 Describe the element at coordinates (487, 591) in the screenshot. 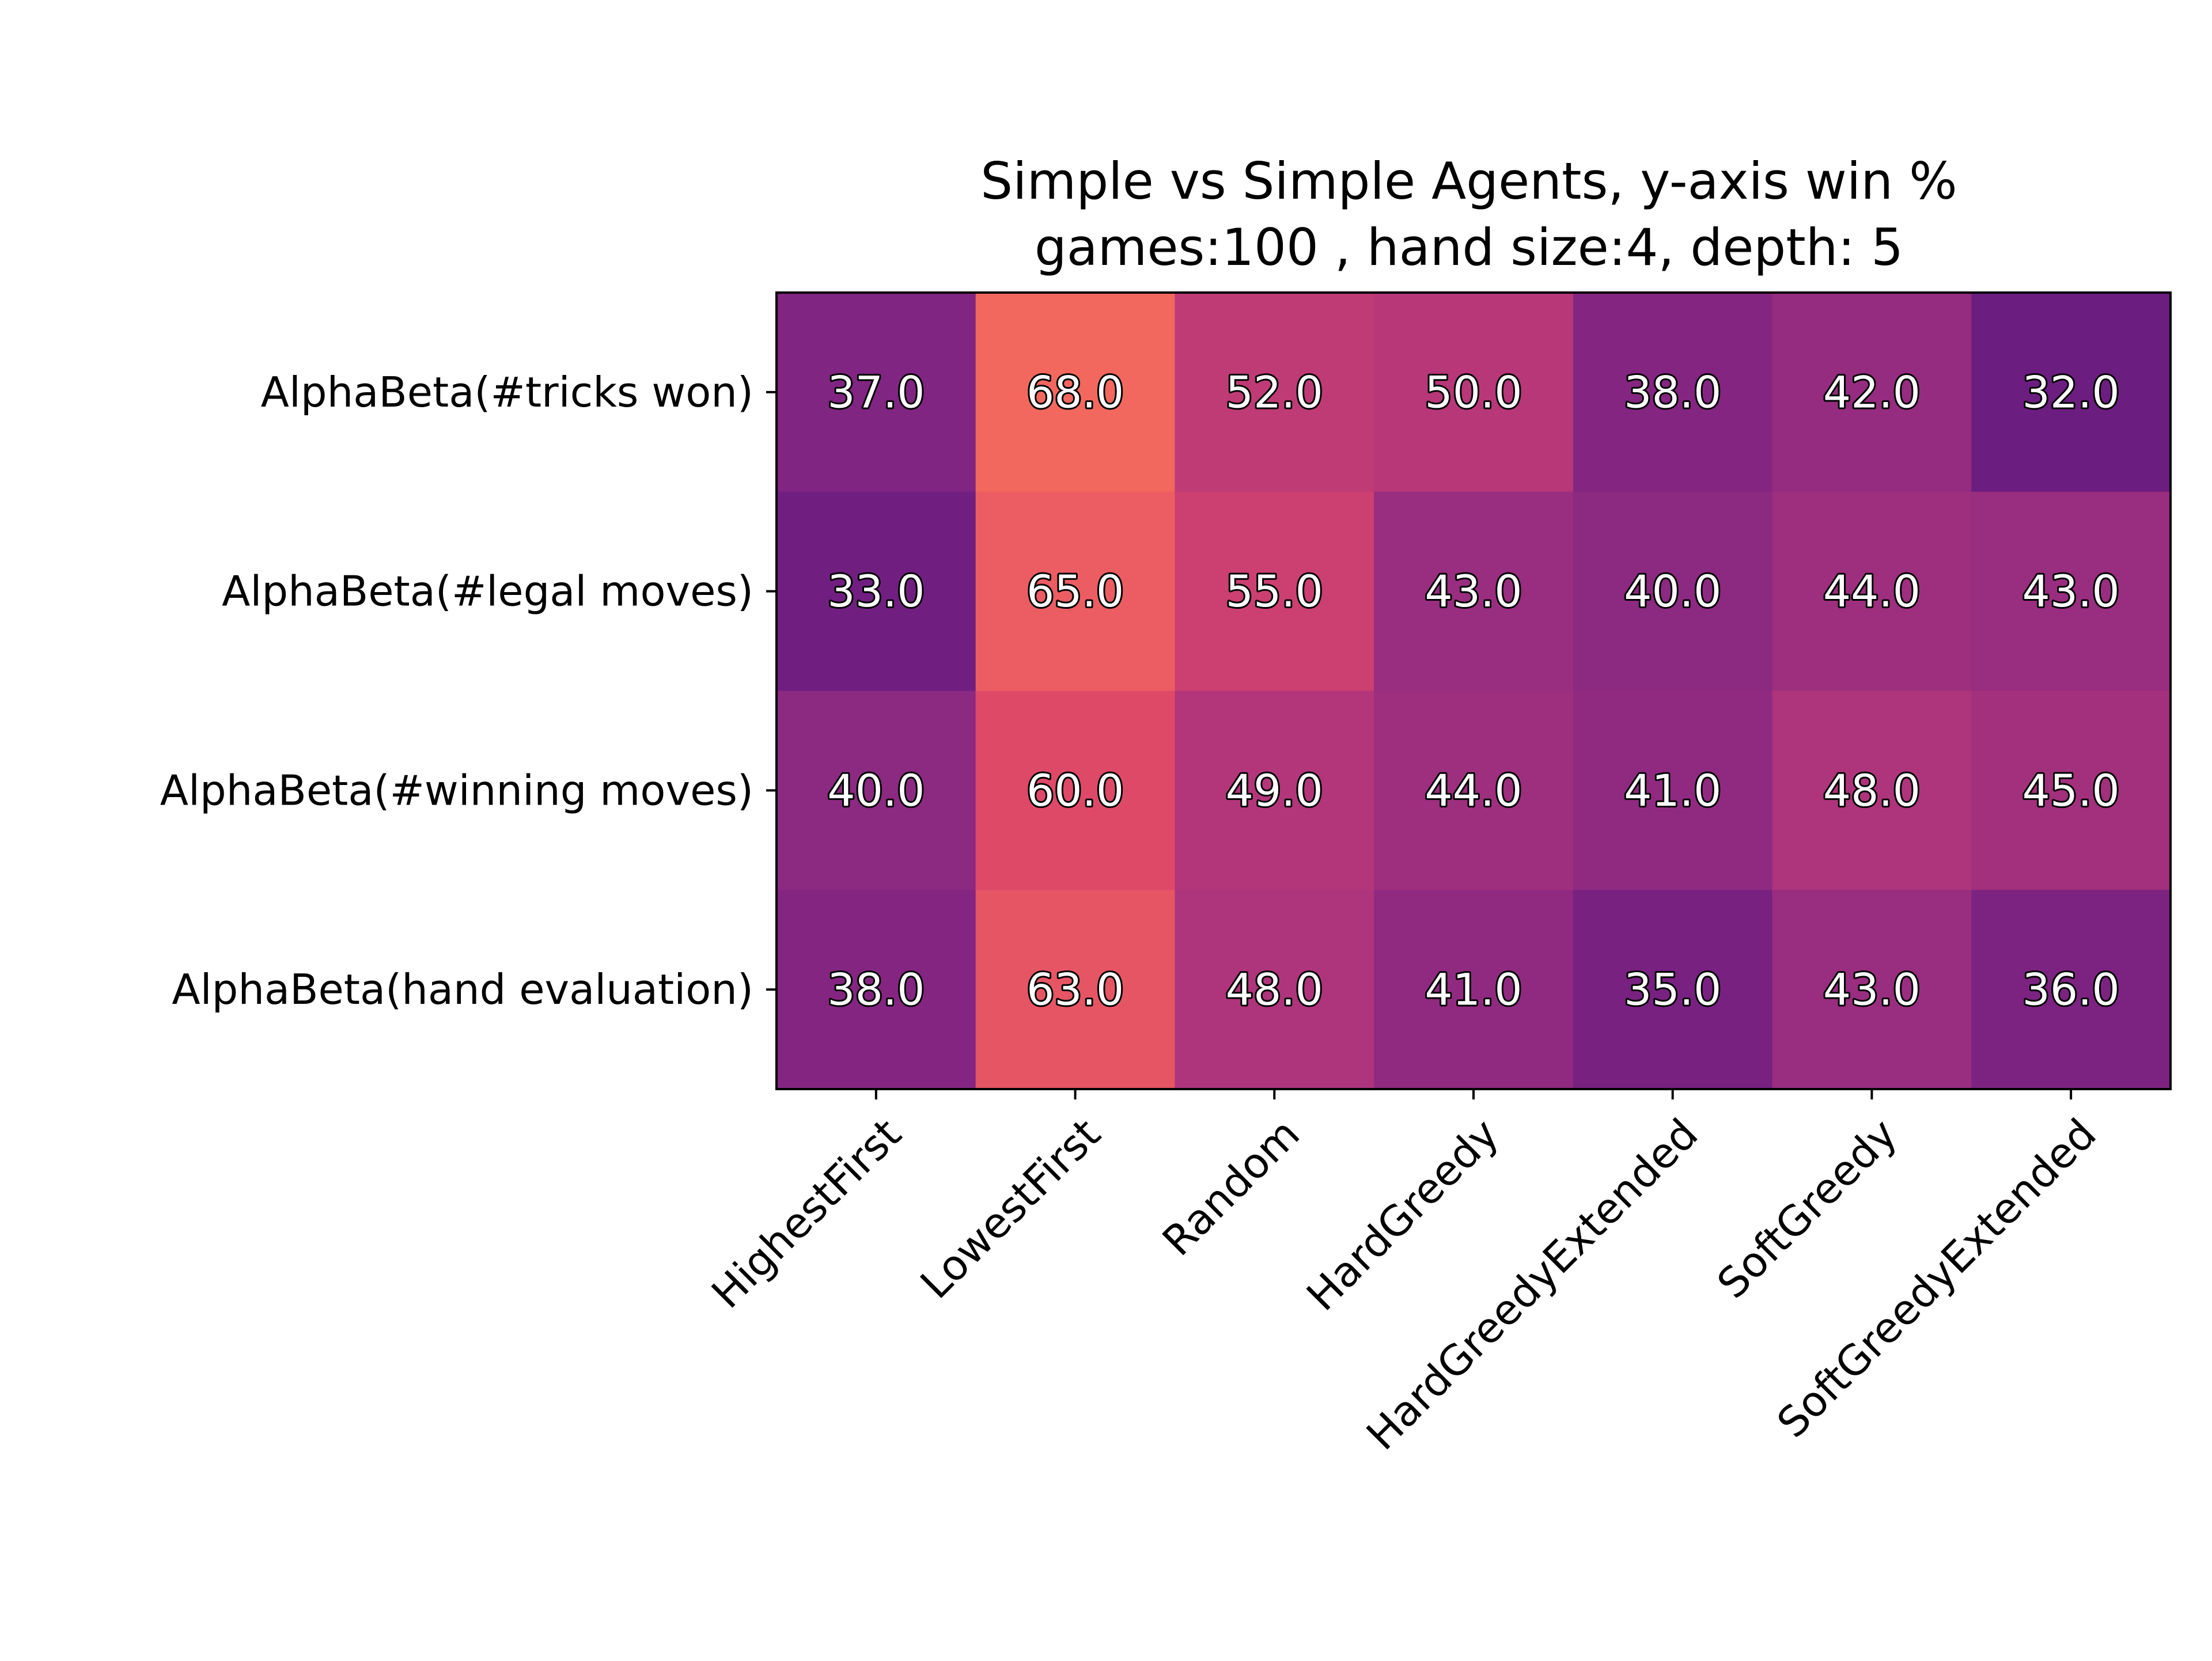

I see `y-tick-label: AlphaBeta(#legal moves)` at that location.